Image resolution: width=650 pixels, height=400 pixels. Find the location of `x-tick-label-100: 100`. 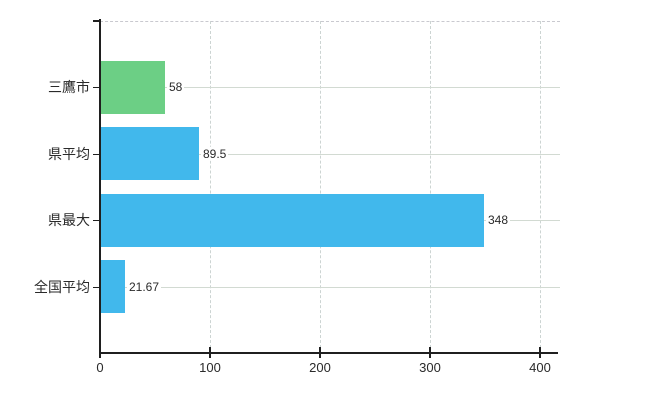

x-tick-label-100: 100 is located at coordinates (210, 367).